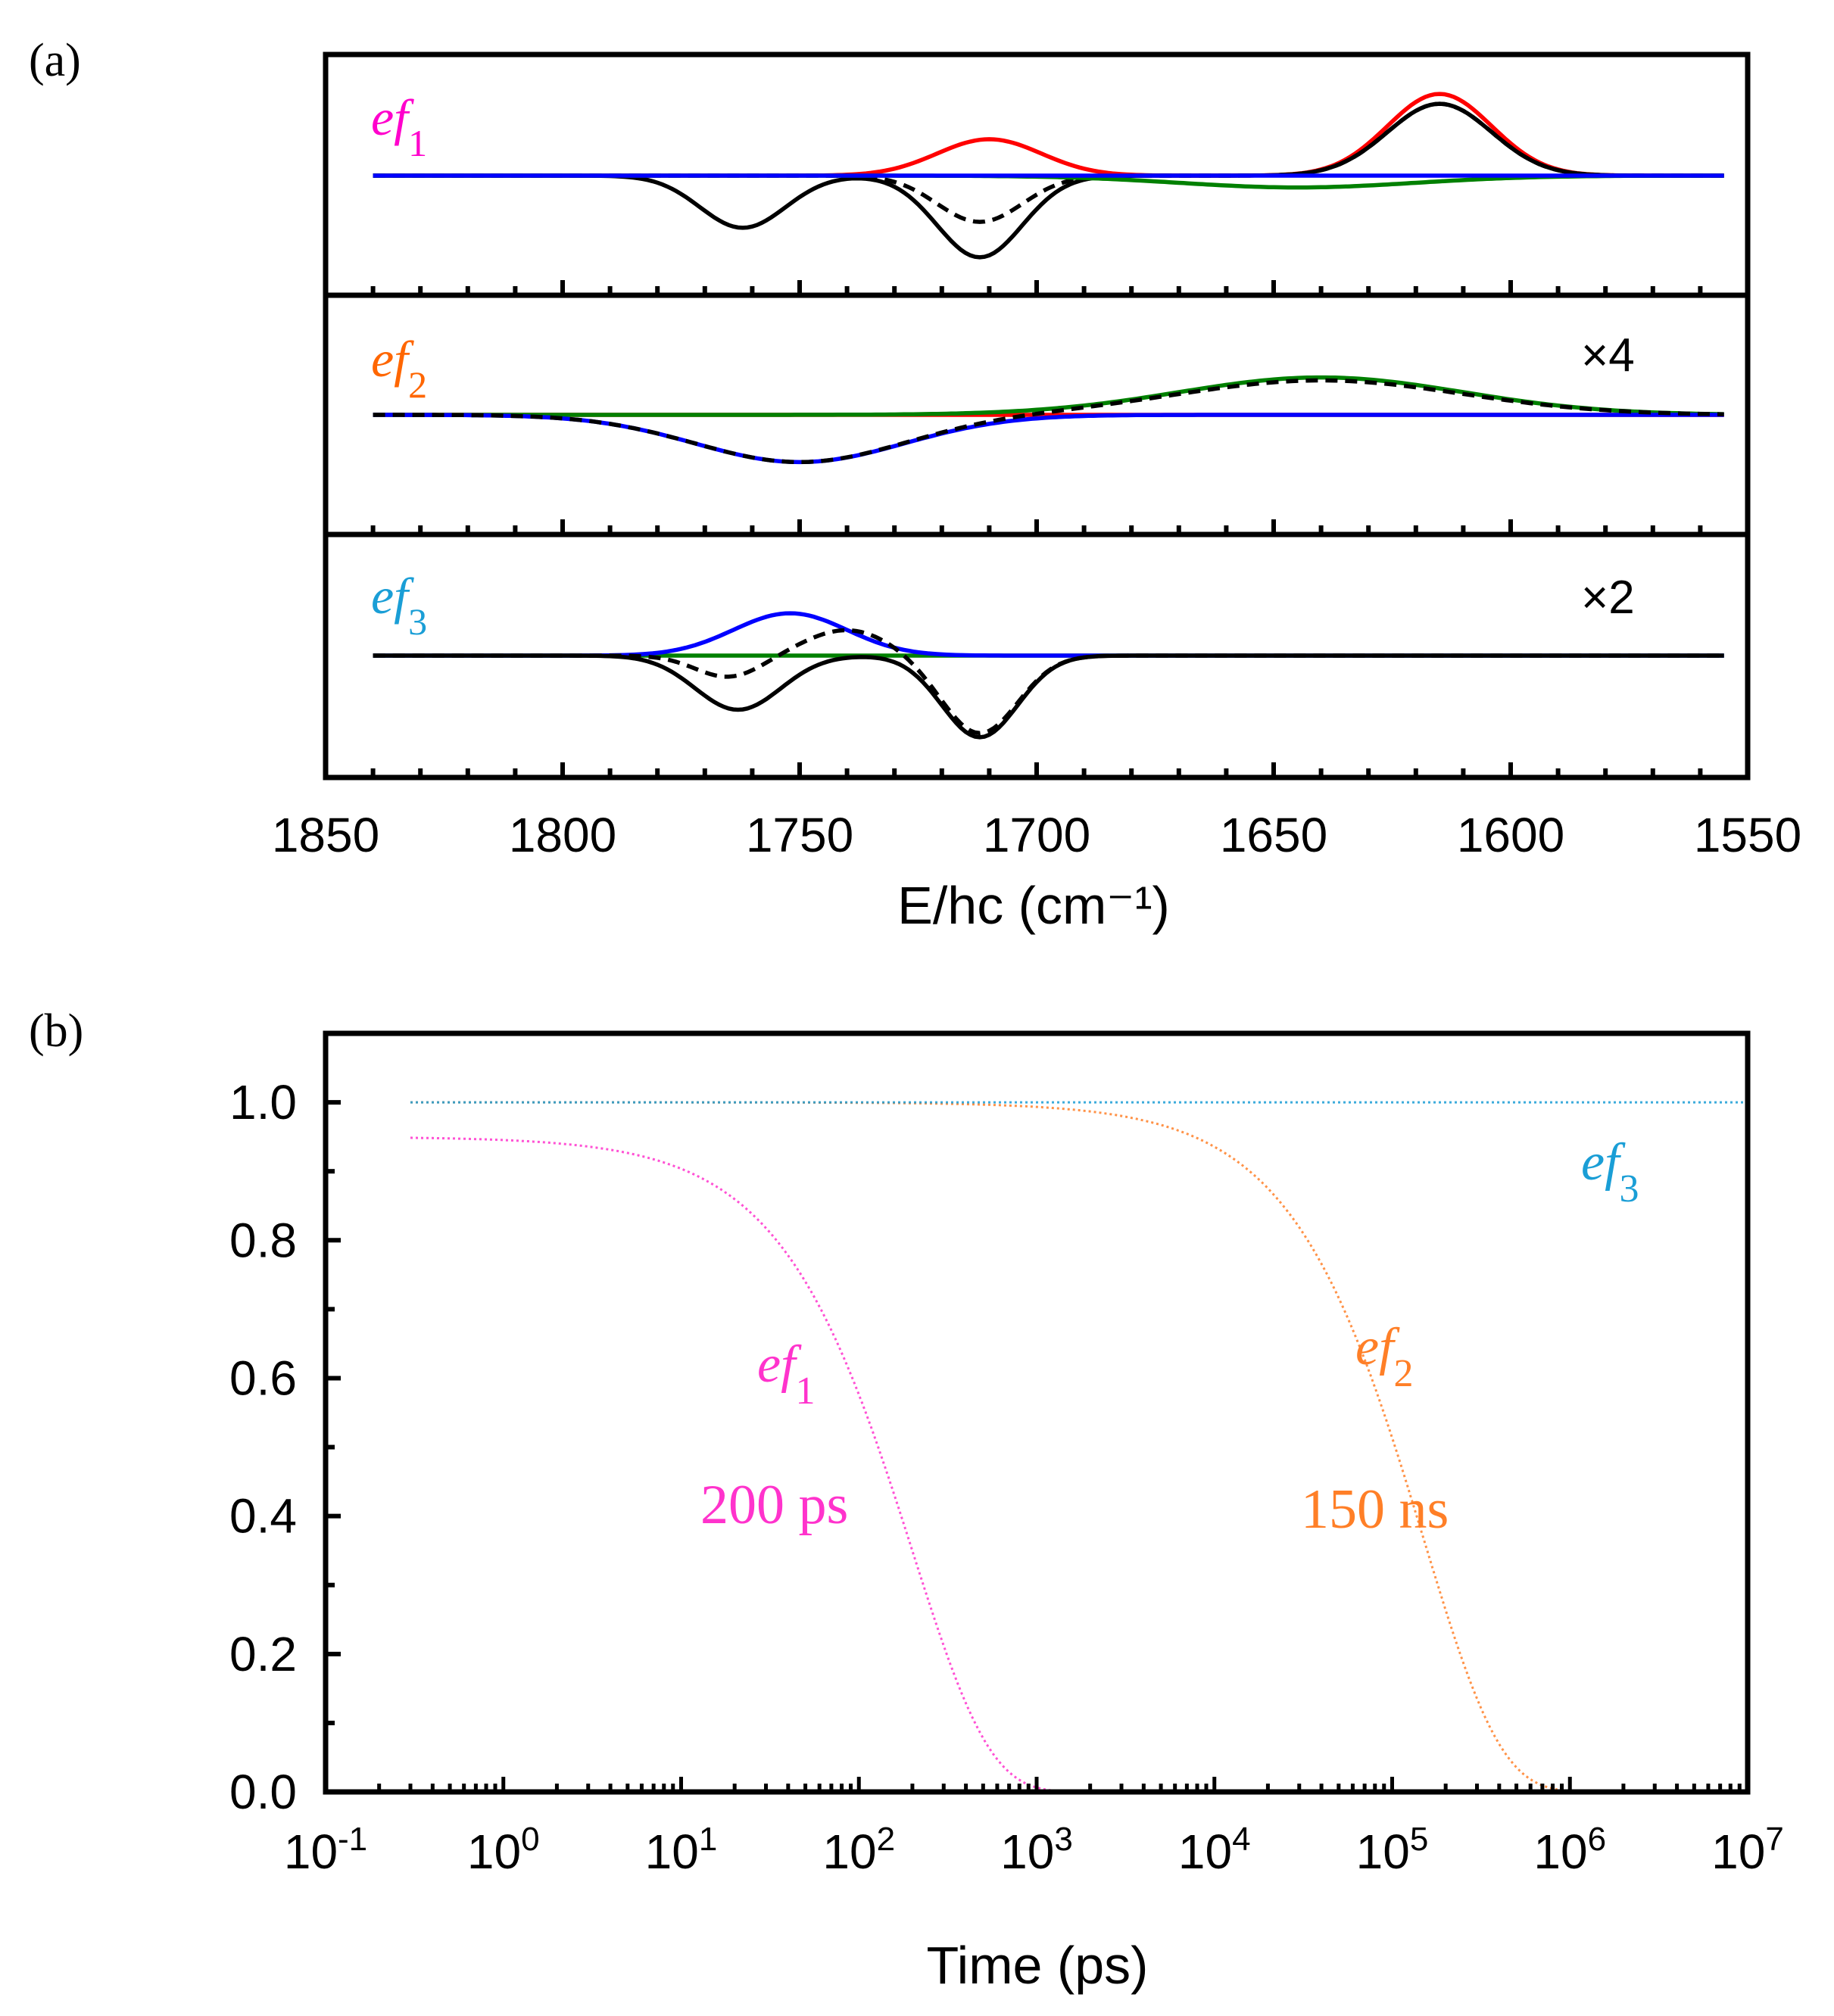 The width and height of the screenshot is (1834, 2016). Describe the element at coordinates (326, 1851) in the screenshot. I see `b-x-tick-label: 10⁻¹` at that location.